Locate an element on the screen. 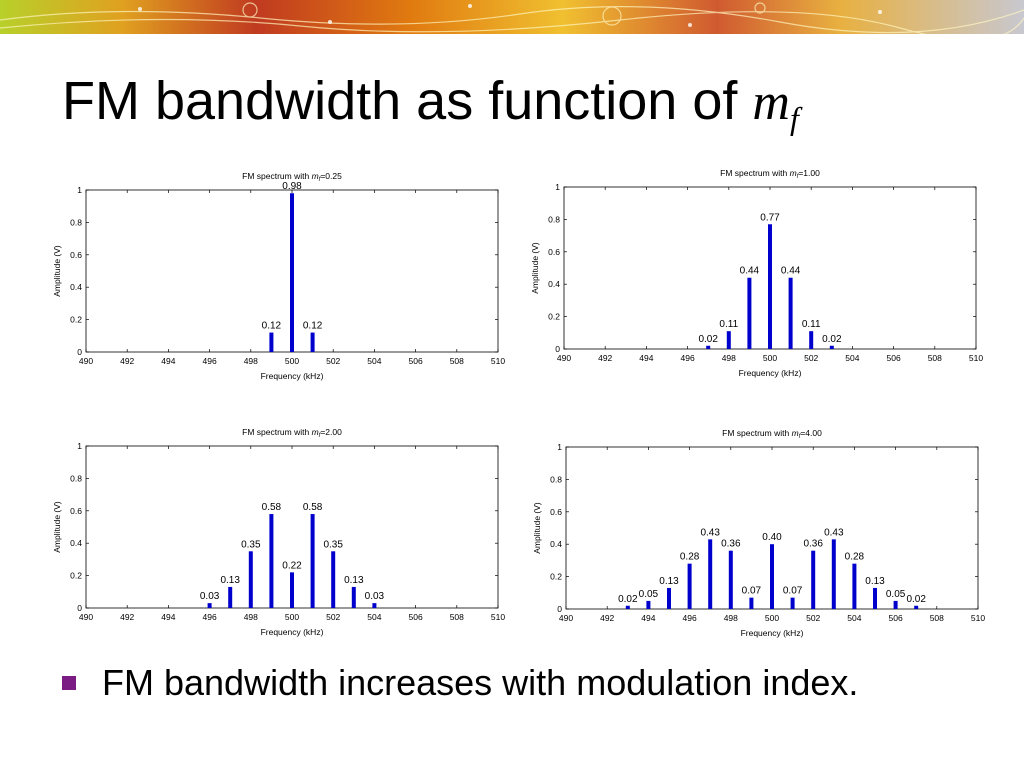 Image resolution: width=1024 pixels, height=768 pixels. slide-title-var-sub: f is located at coordinates (794, 118).